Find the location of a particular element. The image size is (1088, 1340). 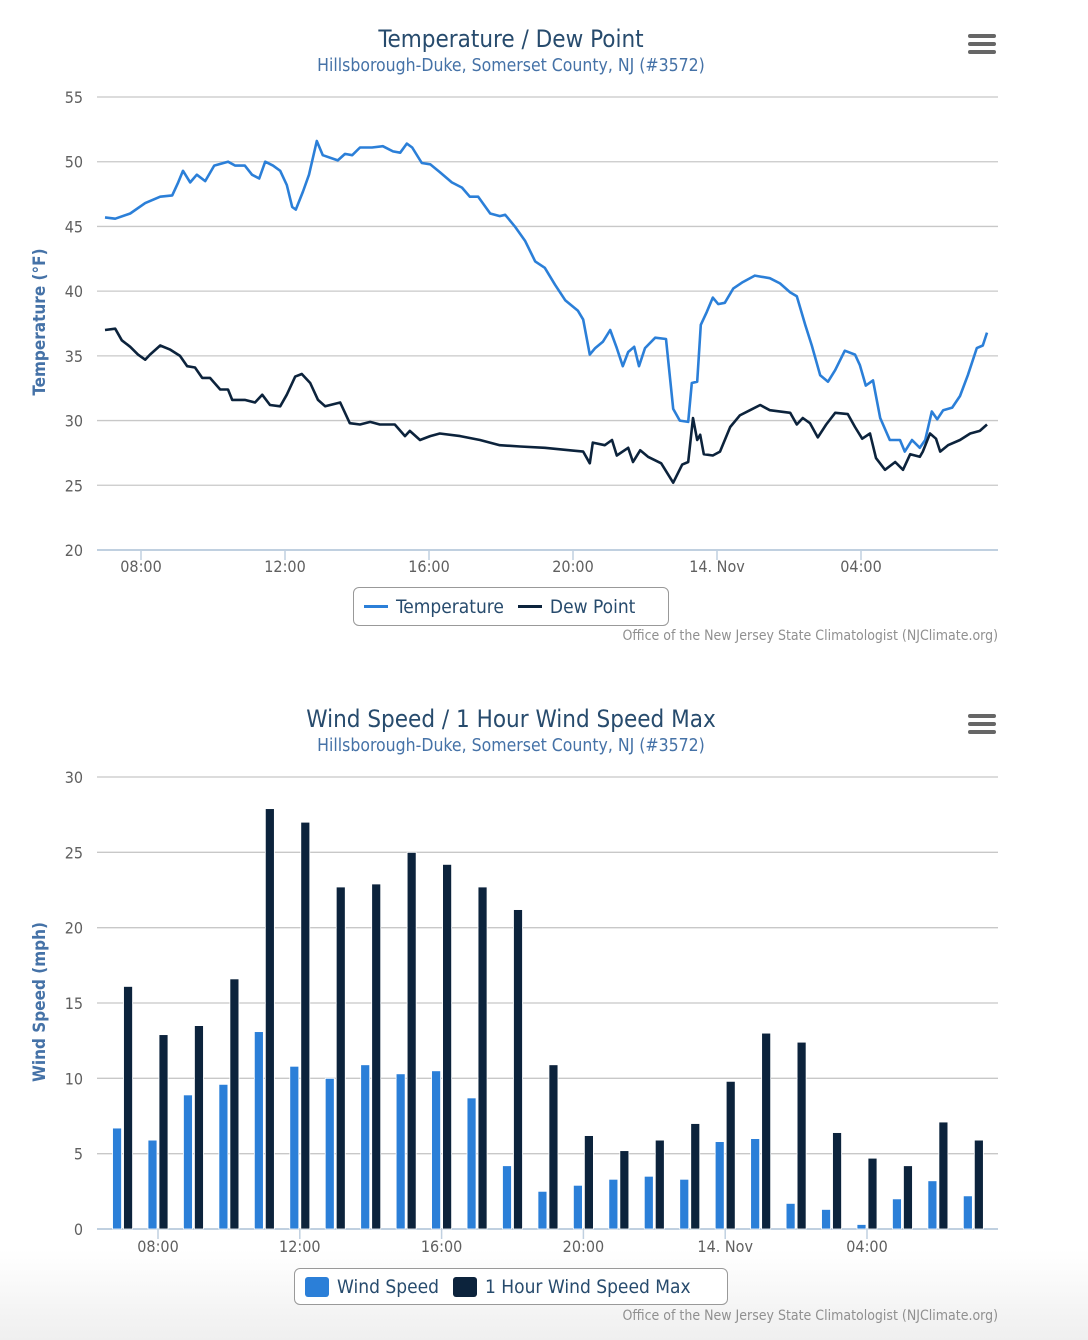

legend-label: Temperature is located at coordinates (450, 606).